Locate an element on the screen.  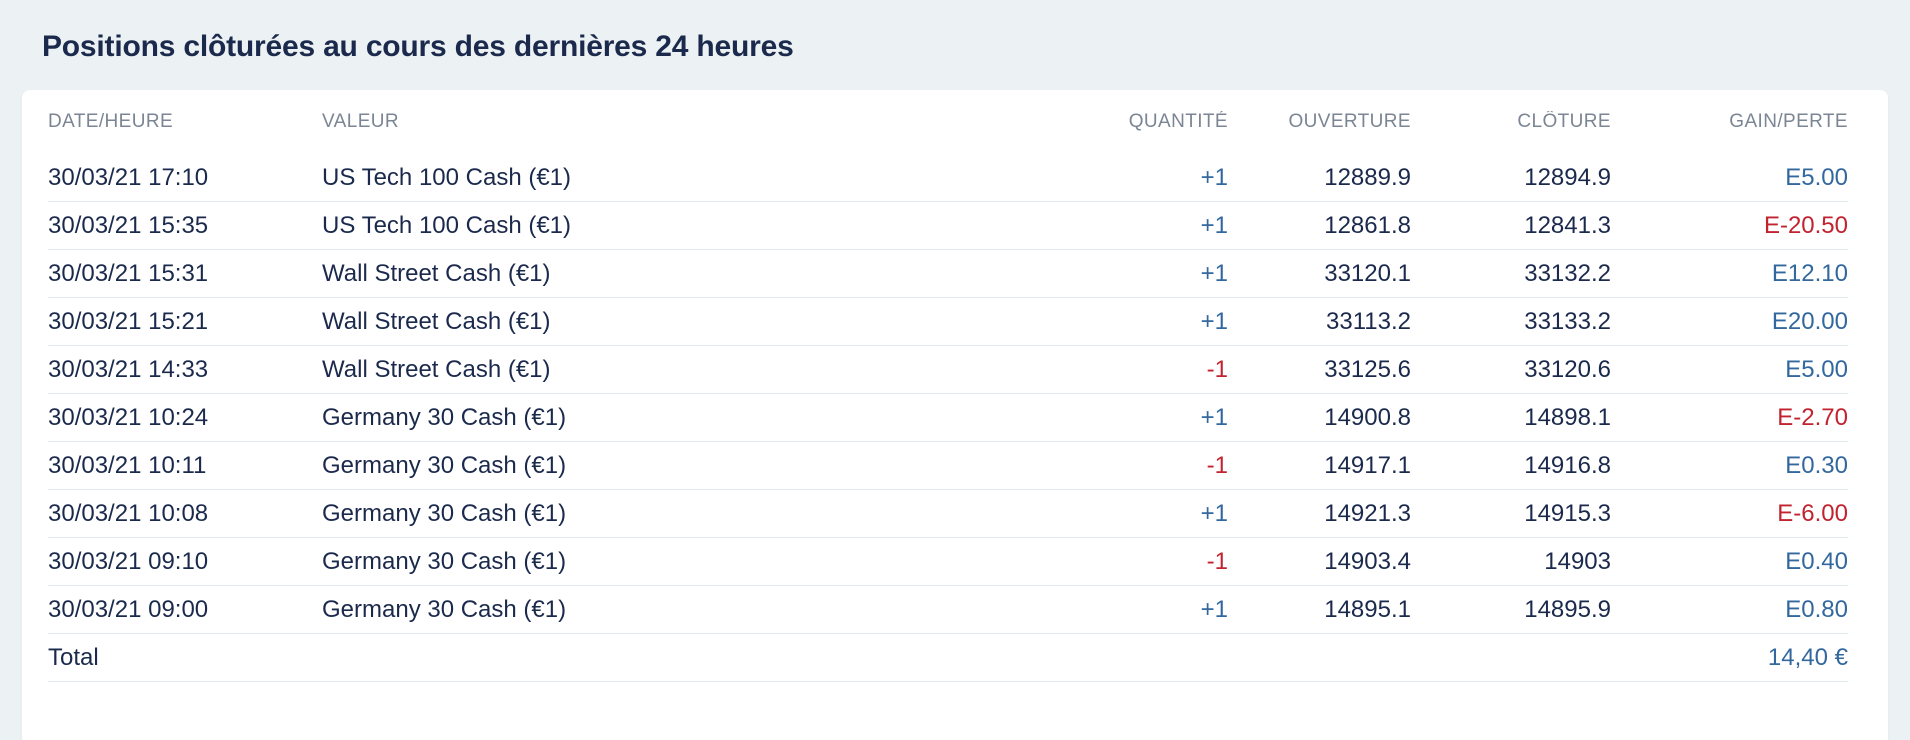
column-header-gain: GAIN/PERTE is located at coordinates (1788, 121).